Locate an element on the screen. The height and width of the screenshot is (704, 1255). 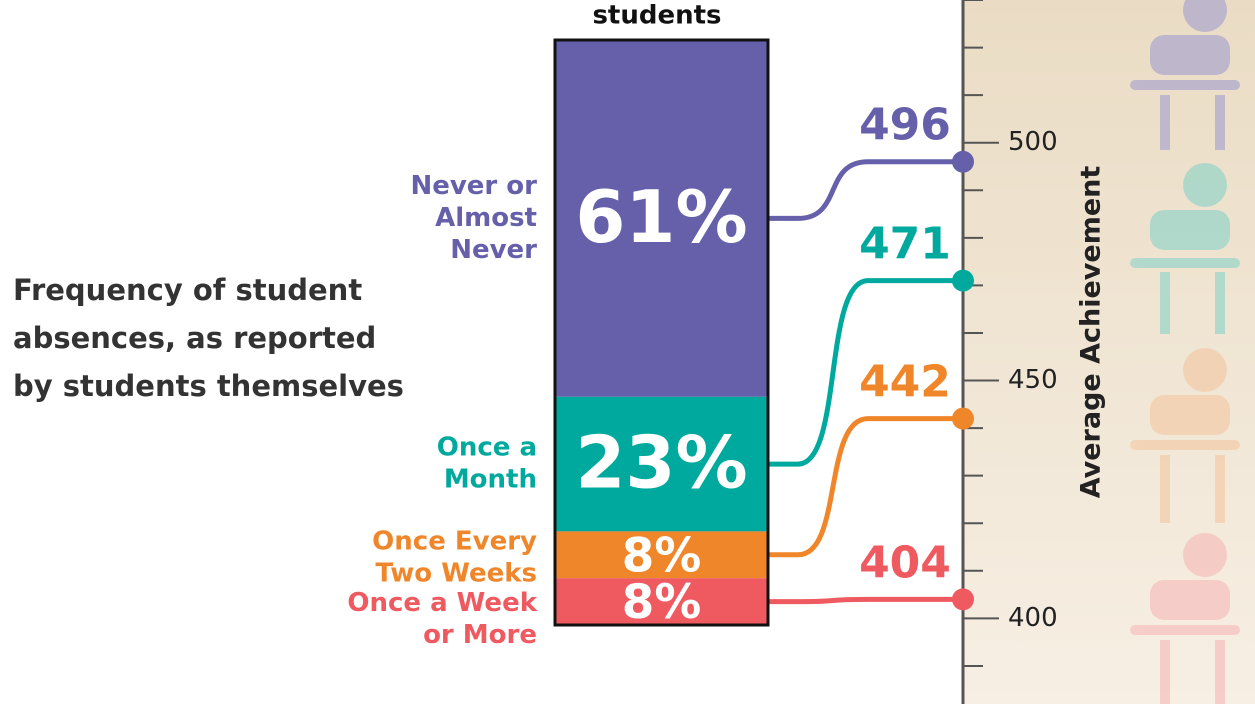
bar-outline is located at coordinates (661, 332).